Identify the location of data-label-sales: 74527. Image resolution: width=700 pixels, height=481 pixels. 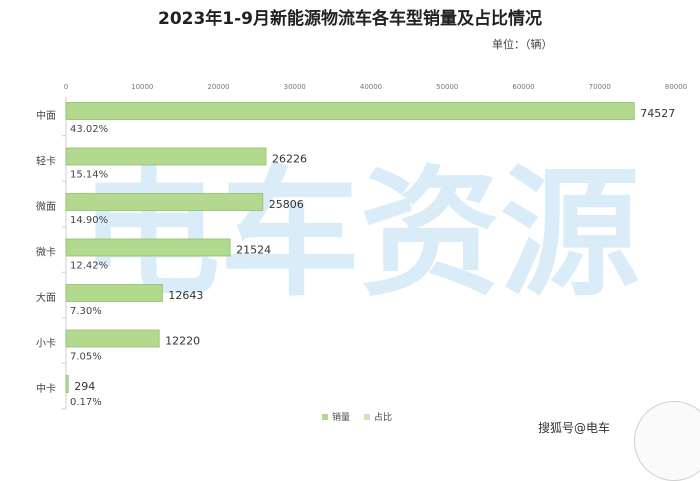
(657, 113).